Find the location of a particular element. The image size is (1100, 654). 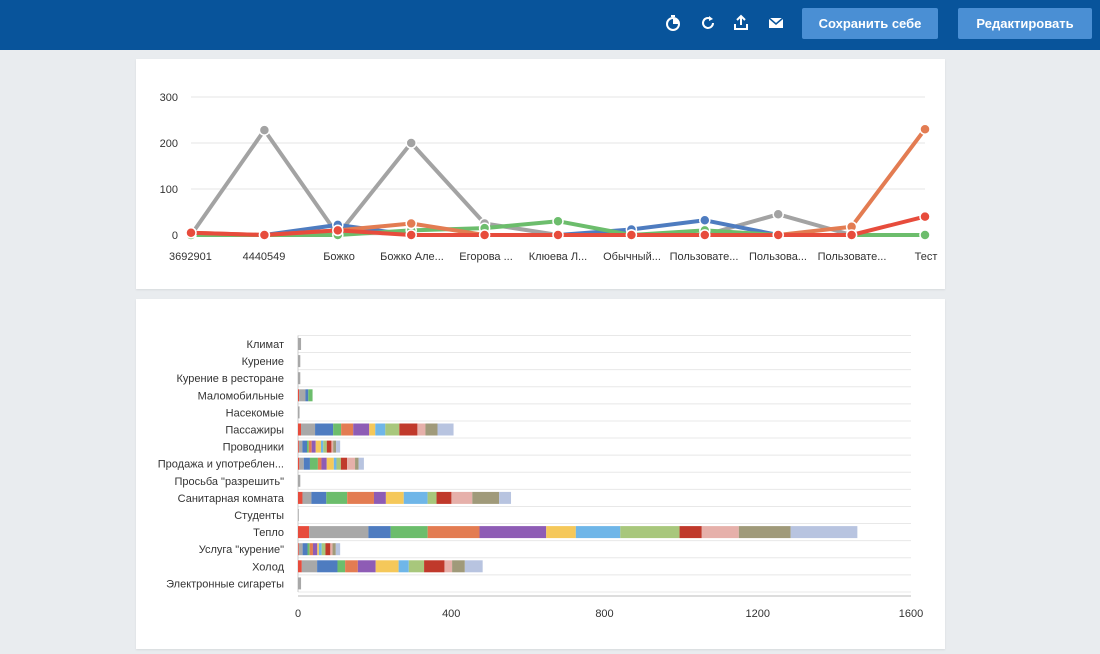

category-label: Пассажиры is located at coordinates (254, 431).